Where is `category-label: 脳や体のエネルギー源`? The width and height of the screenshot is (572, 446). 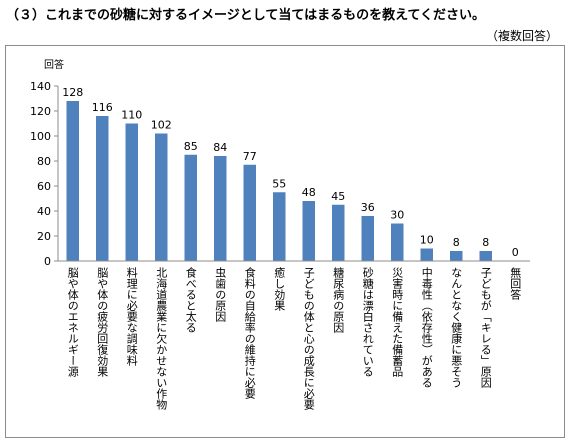
category-label: 脳や体のエネルギー源 is located at coordinates (72, 322).